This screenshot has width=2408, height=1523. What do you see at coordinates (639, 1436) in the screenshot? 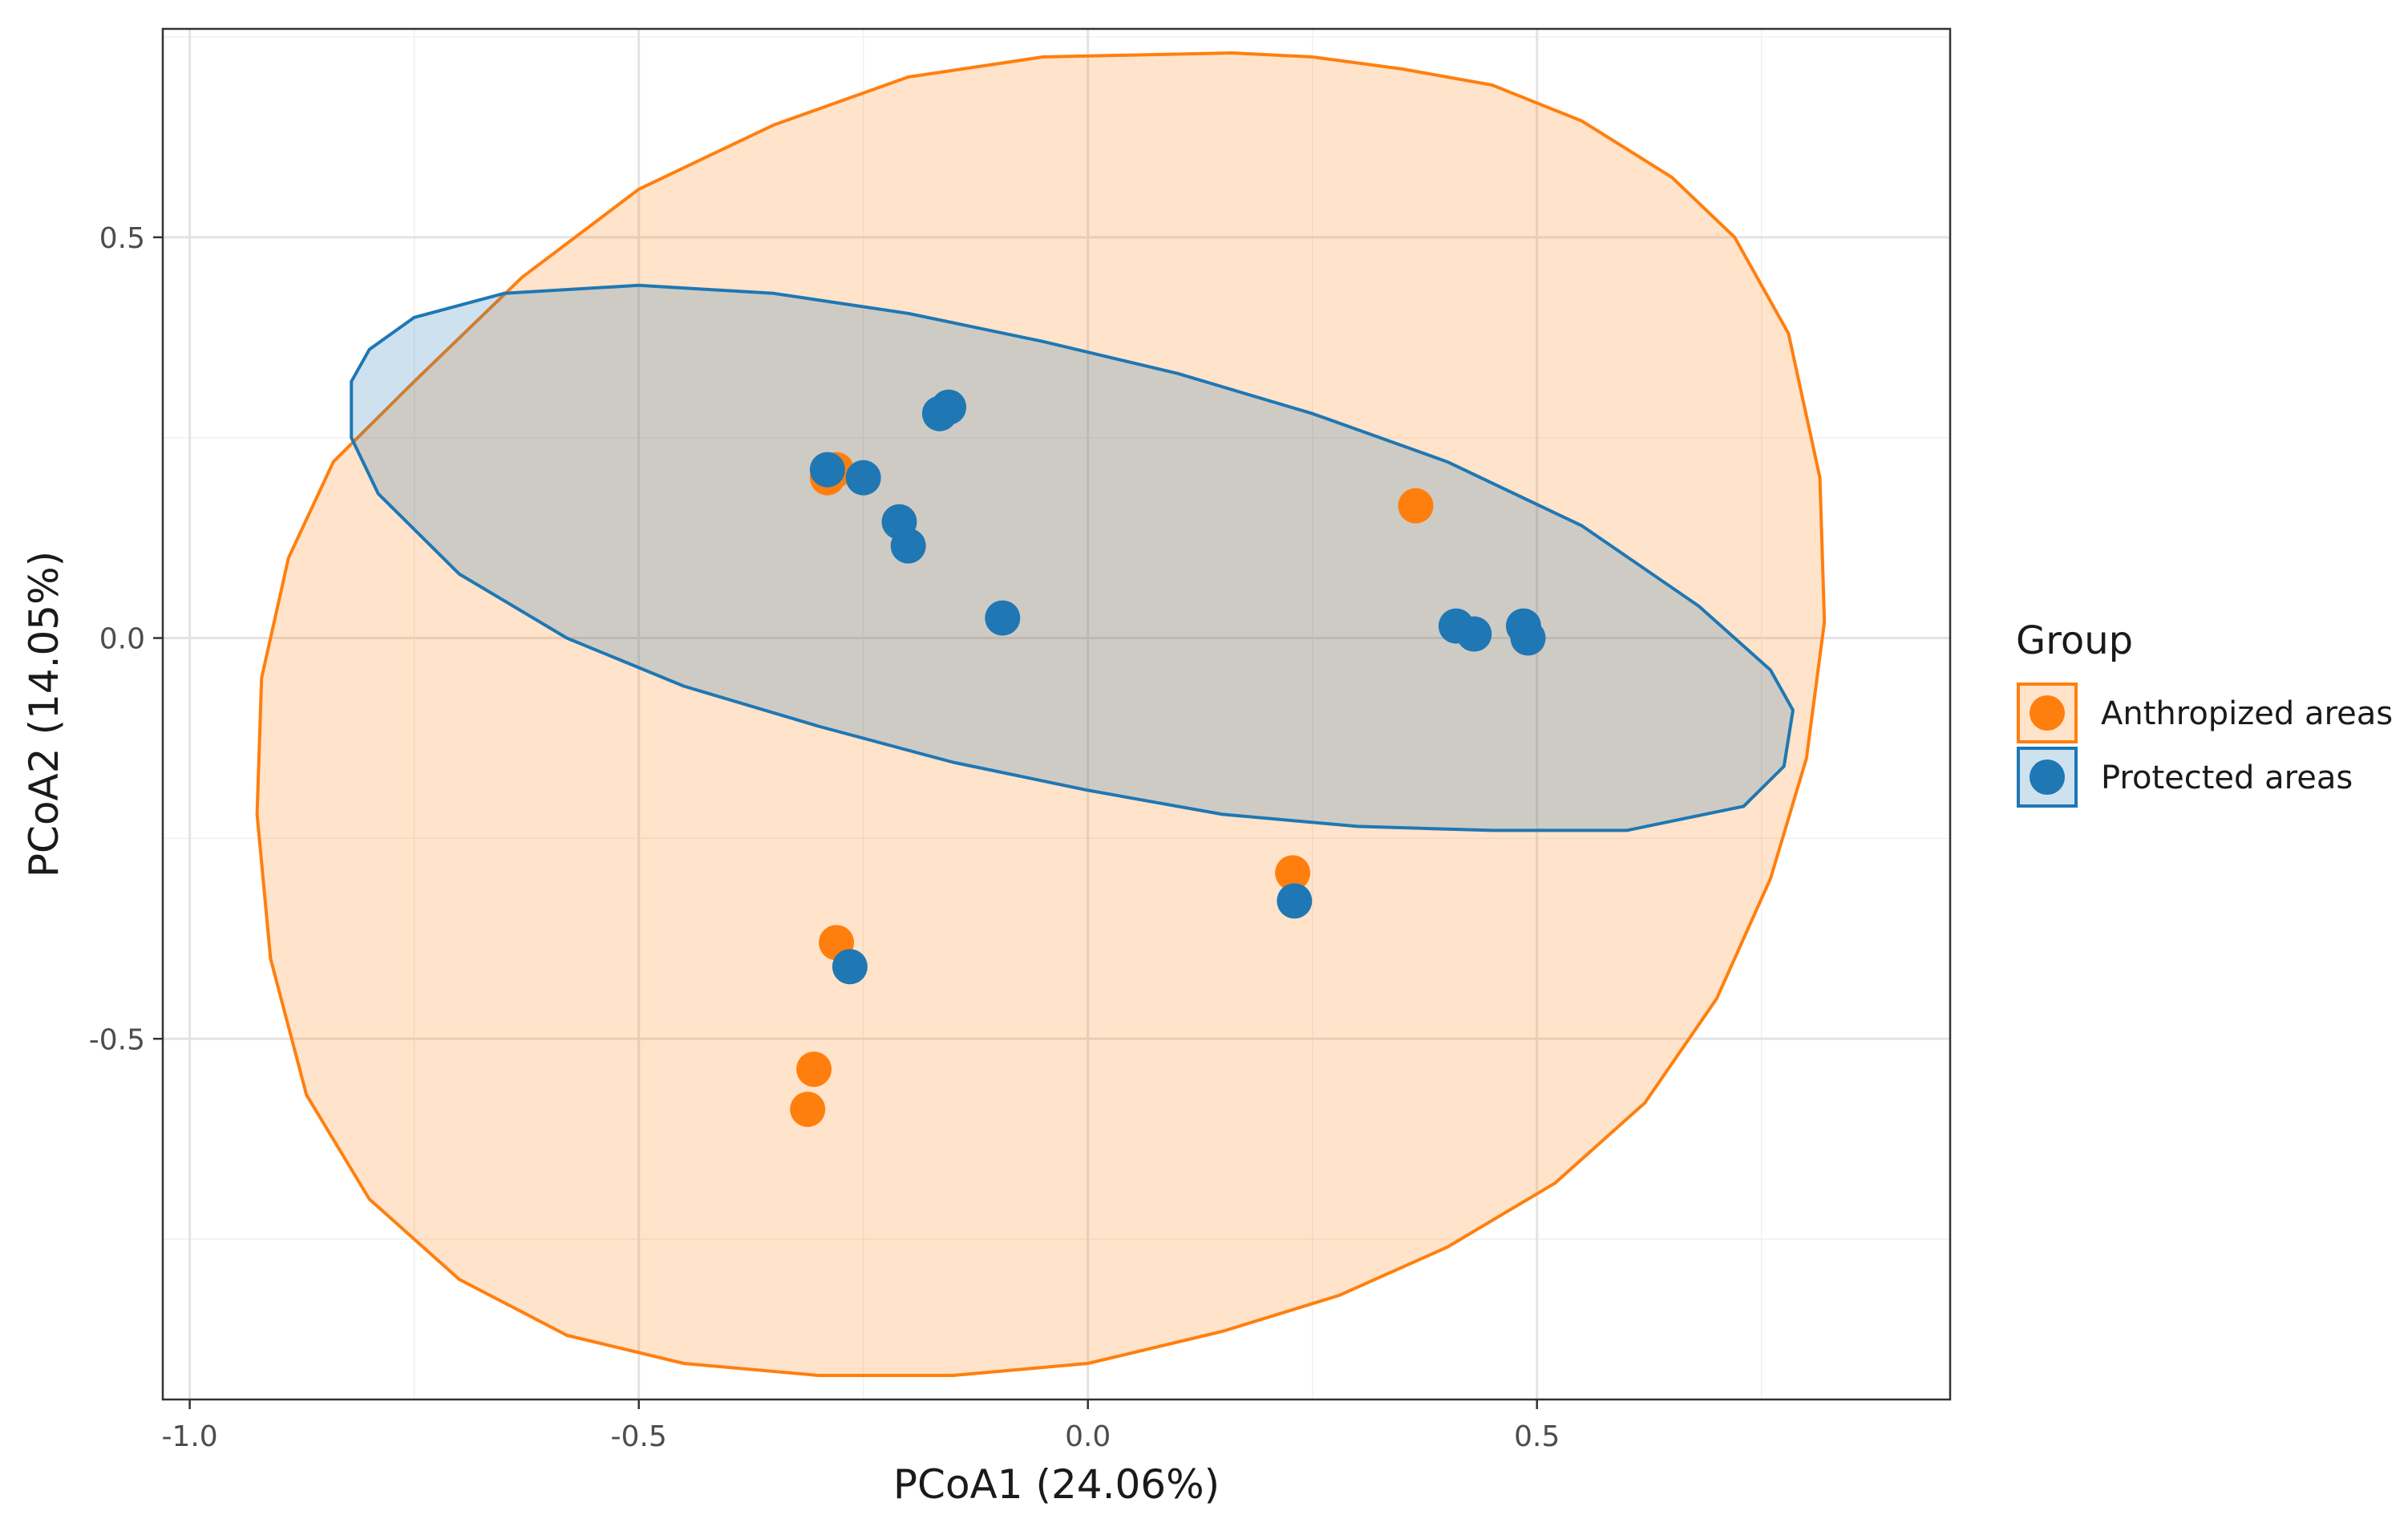
I see `x-tick-label: -0.5` at bounding box center [639, 1436].